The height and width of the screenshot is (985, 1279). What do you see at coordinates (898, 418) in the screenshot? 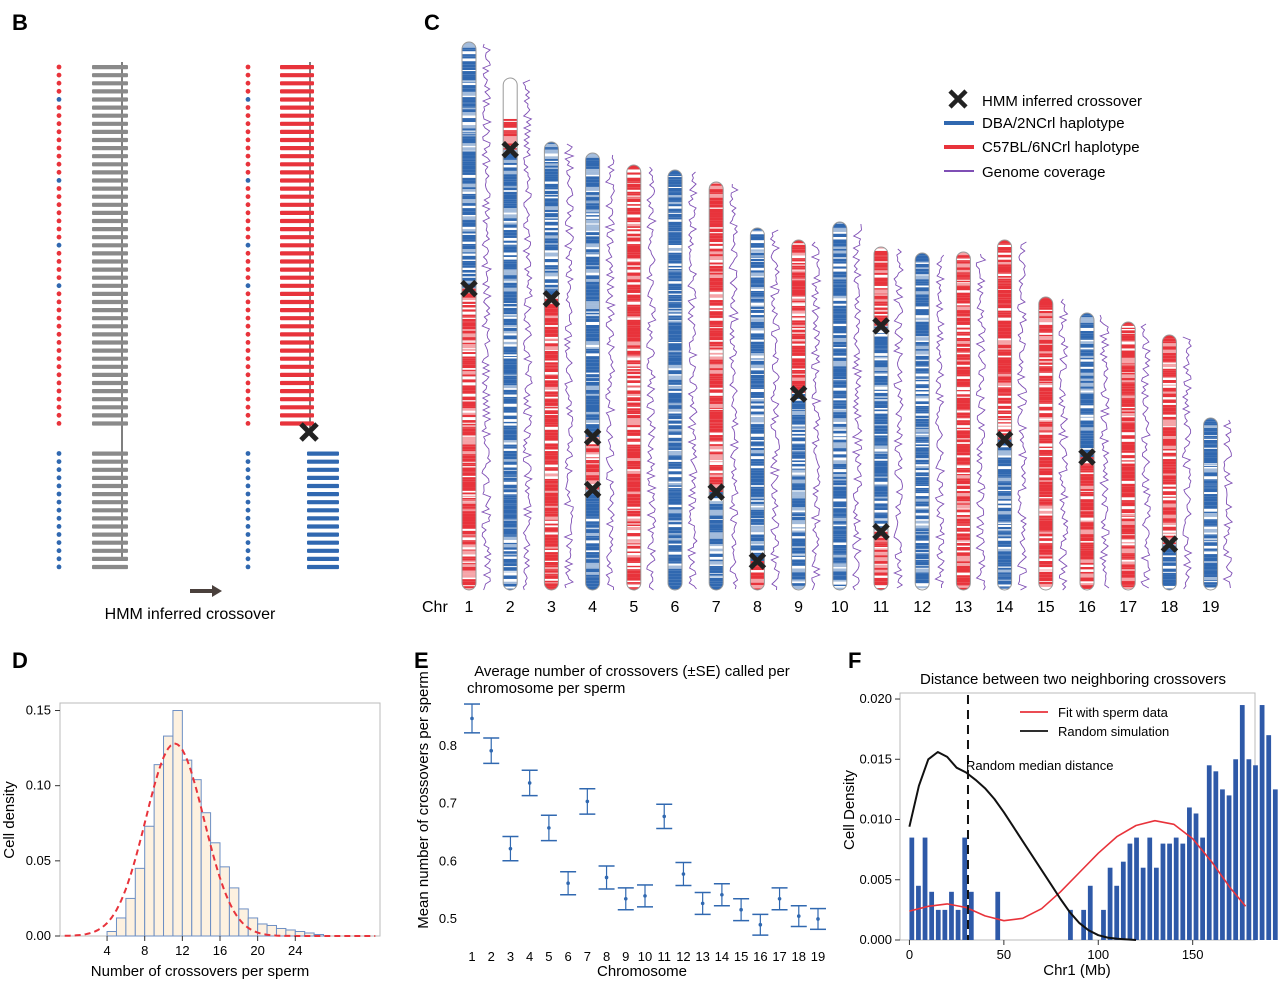
I see `coverage-trace` at bounding box center [898, 418].